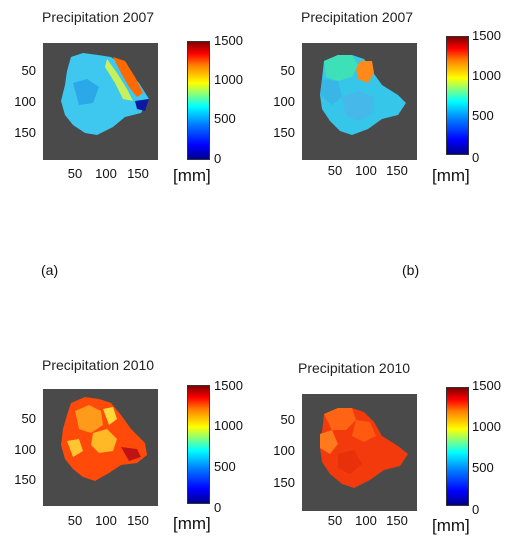  I want to click on panel-label: (a), so click(50, 270).